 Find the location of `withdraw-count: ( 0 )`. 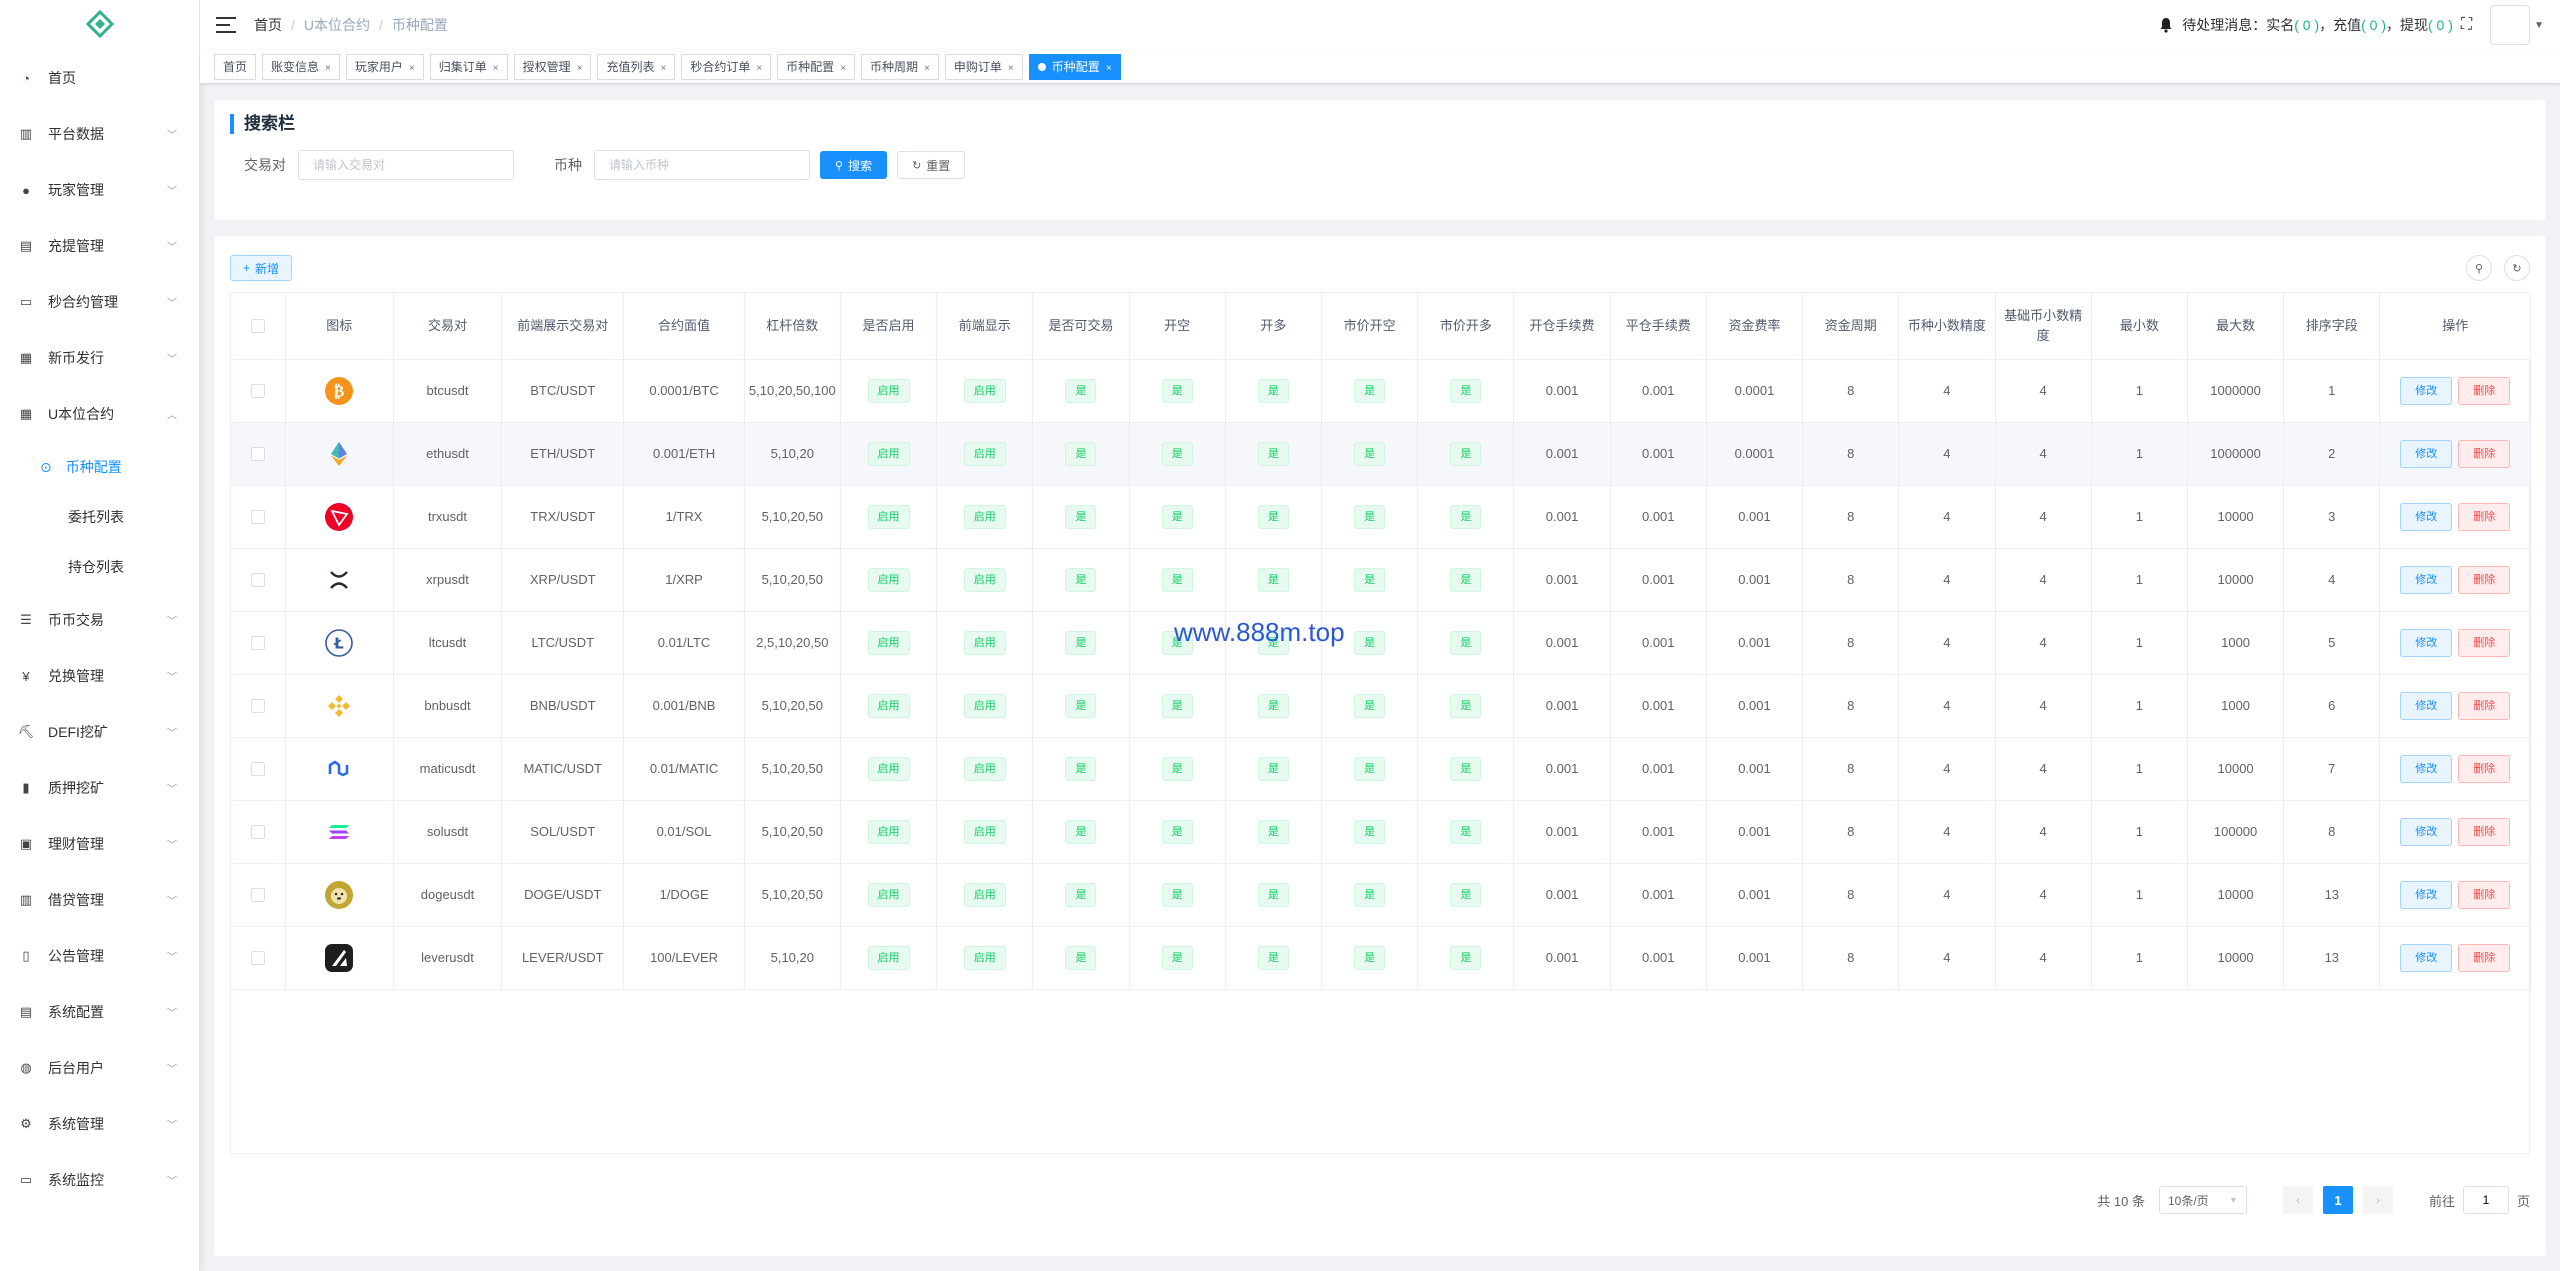

withdraw-count: ( 0 ) is located at coordinates (2440, 25).